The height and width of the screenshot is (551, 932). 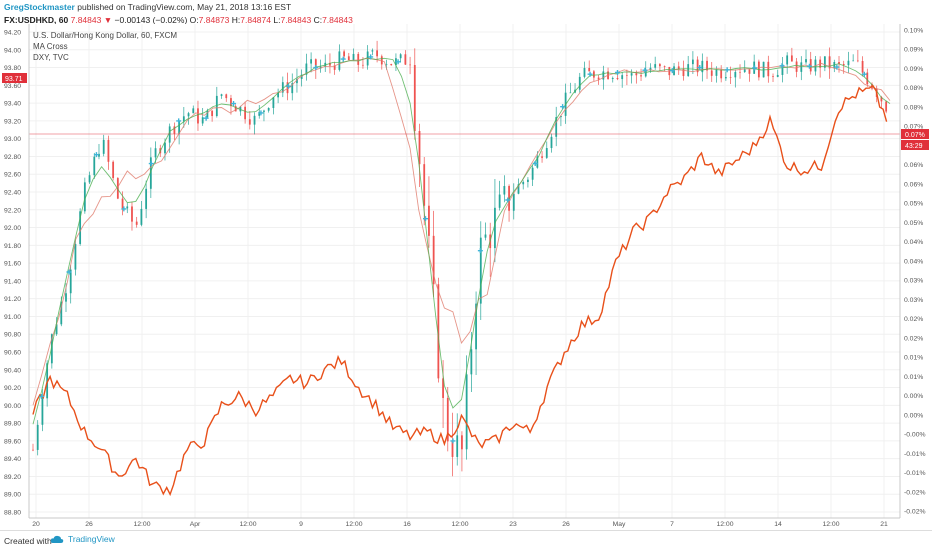 What do you see at coordinates (913, 377) in the screenshot?
I see `right-tick-label: 0.01%` at bounding box center [913, 377].